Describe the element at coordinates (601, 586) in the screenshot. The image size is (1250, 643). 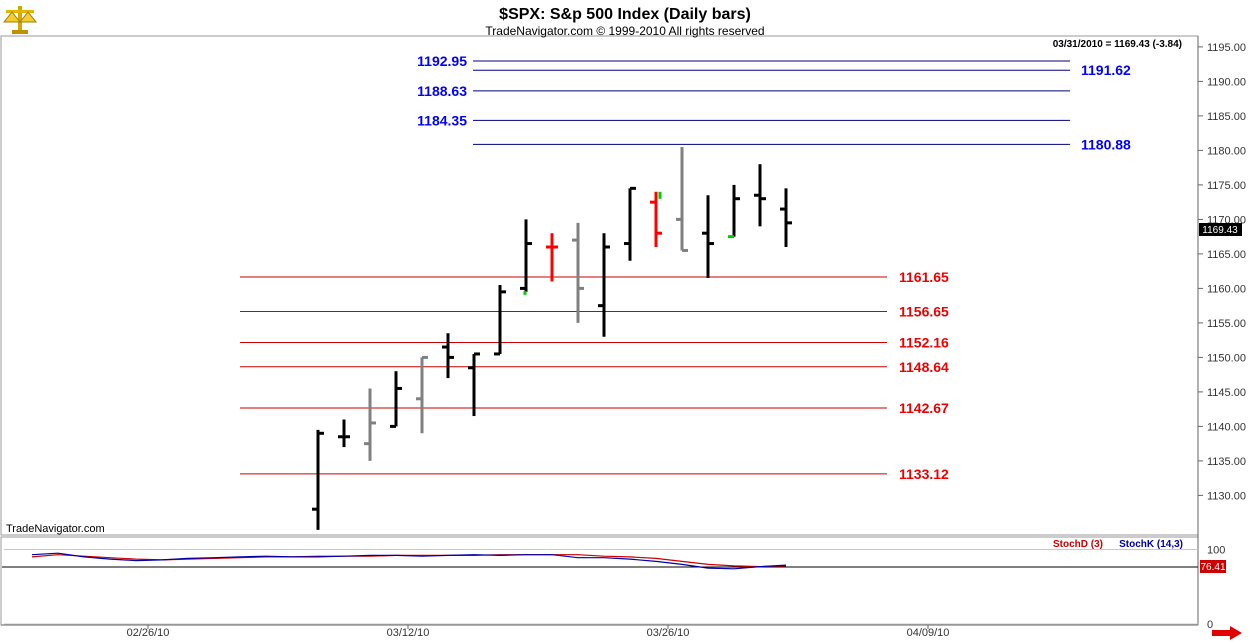
I see `gridlines` at that location.